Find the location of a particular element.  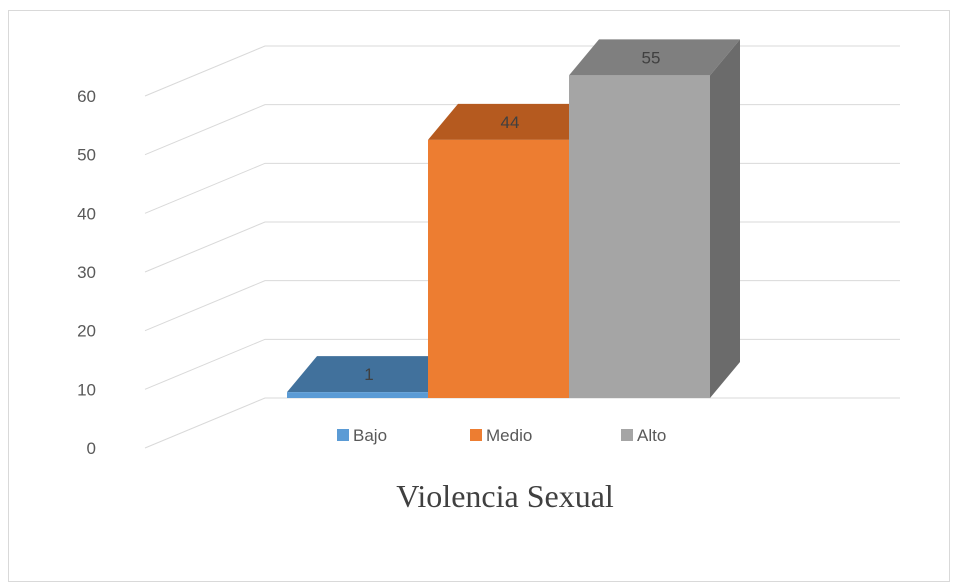

bar-bajo-top is located at coordinates (372, 374).